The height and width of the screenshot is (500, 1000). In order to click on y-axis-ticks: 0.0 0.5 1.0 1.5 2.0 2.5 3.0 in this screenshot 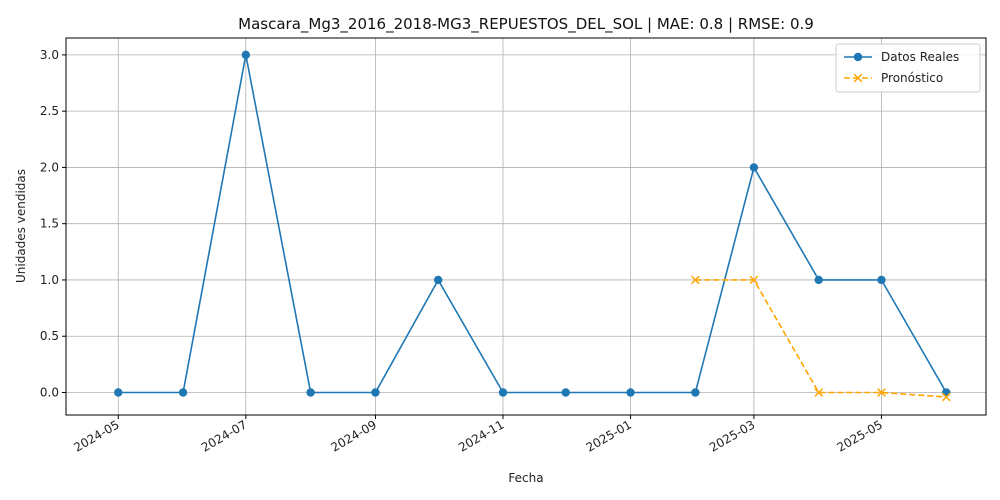, I will do `click(53, 223)`.